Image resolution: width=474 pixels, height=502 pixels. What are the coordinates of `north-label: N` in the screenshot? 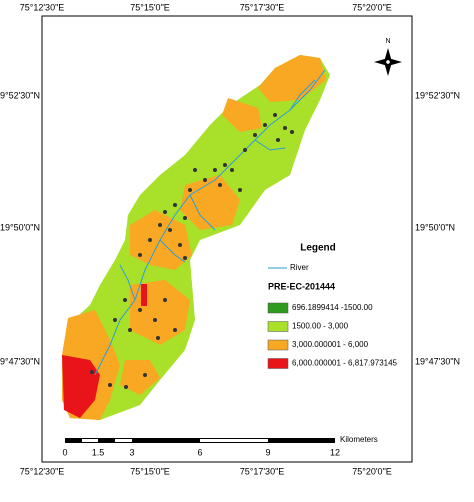 It's located at (387, 41).